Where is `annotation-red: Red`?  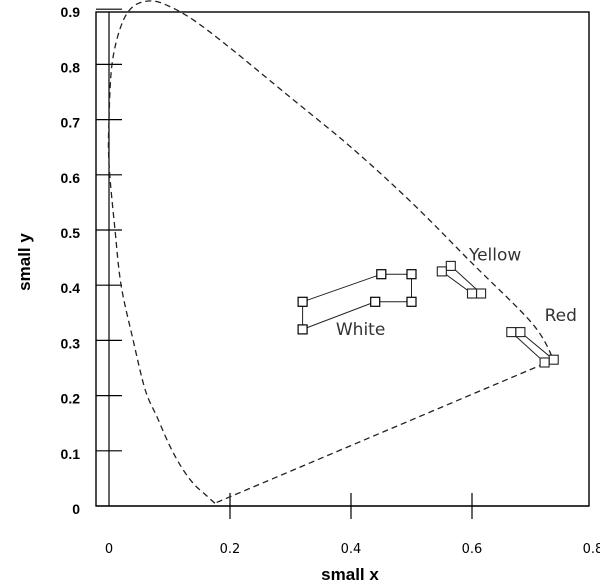 annotation-red: Red is located at coordinates (561, 316).